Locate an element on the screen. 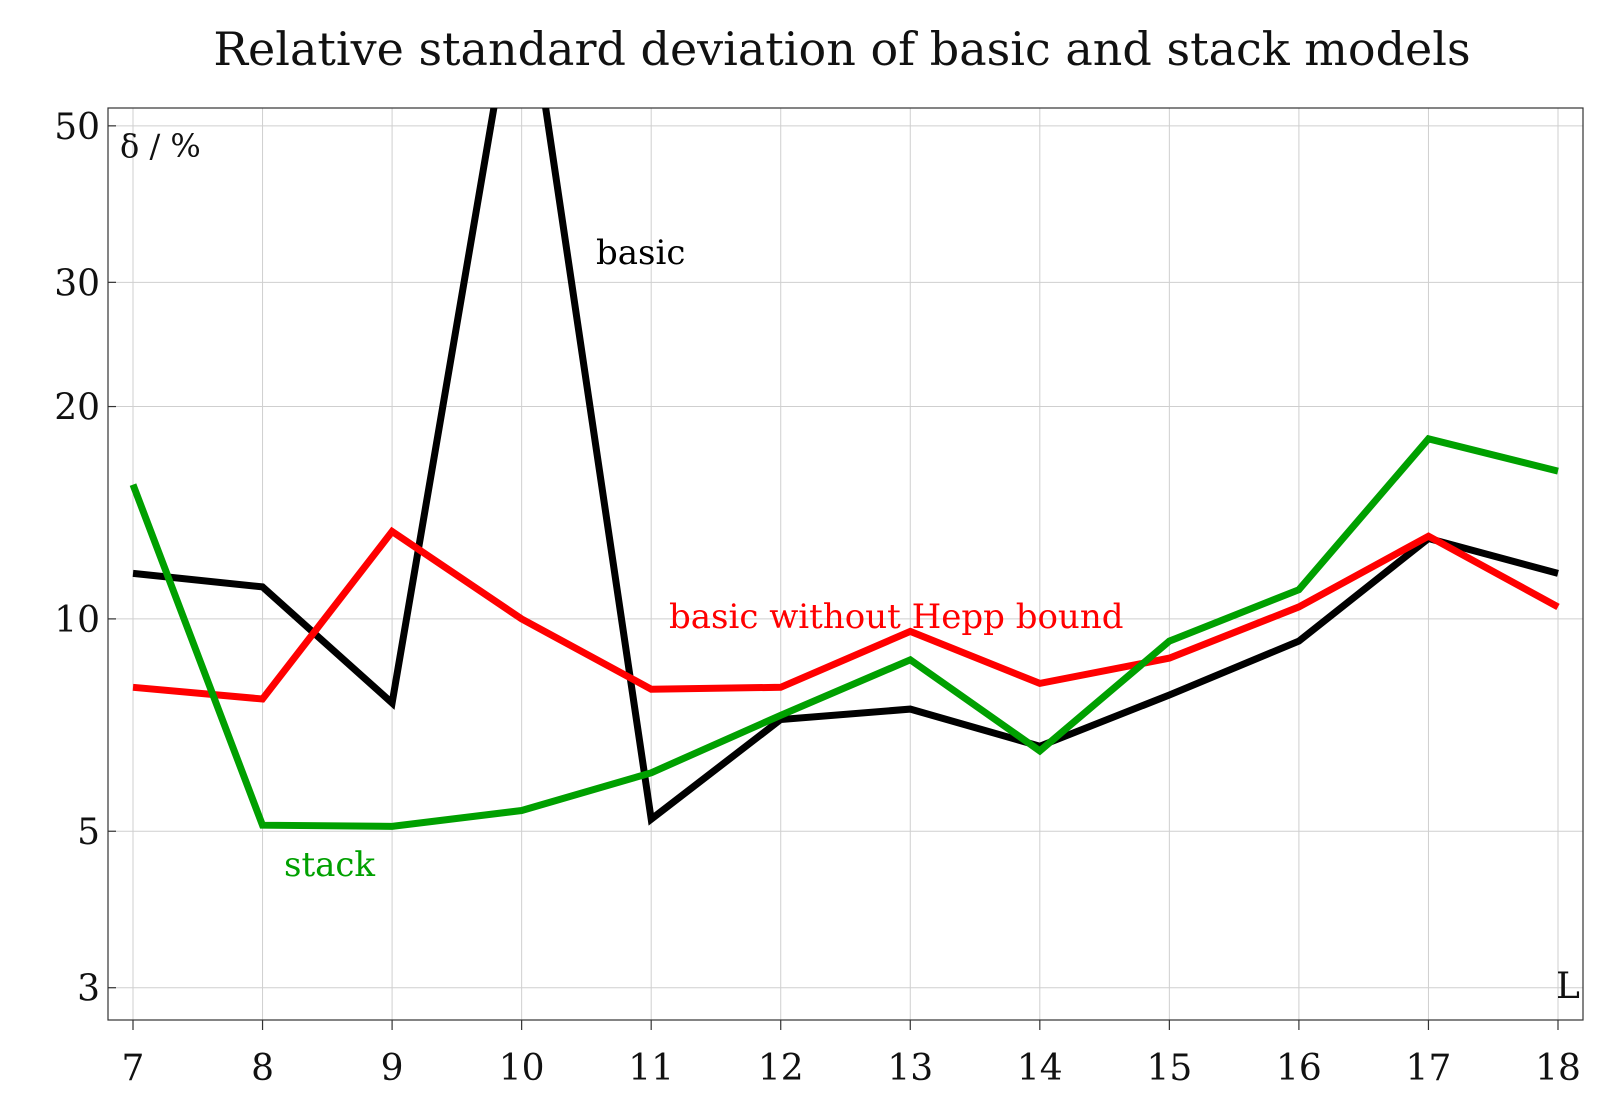 The width and height of the screenshot is (1600, 1095). annotation-stack: stack is located at coordinates (329, 865).